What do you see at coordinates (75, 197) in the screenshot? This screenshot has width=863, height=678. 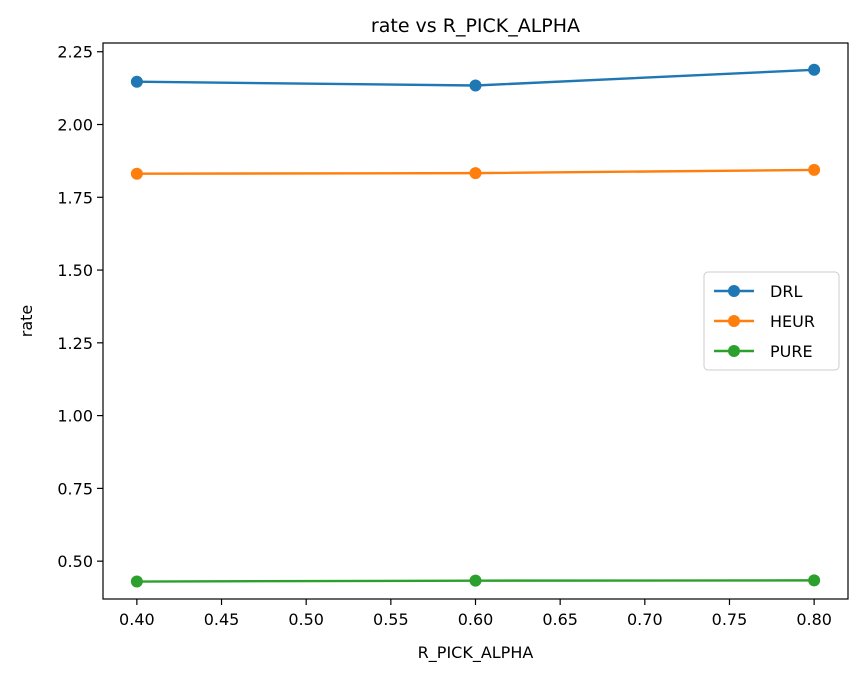 I see `y-tick-label: 1.75` at bounding box center [75, 197].